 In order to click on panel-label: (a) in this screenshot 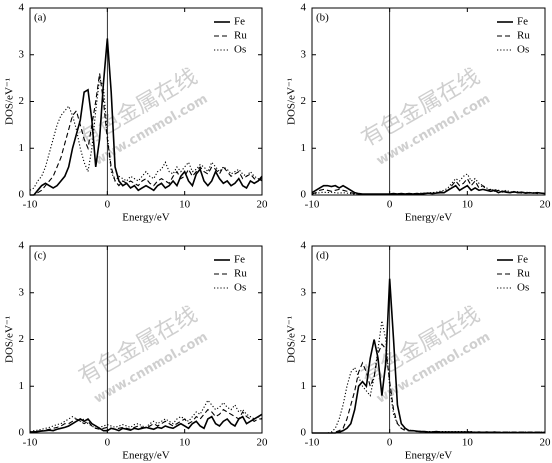, I will do `click(40, 18)`.